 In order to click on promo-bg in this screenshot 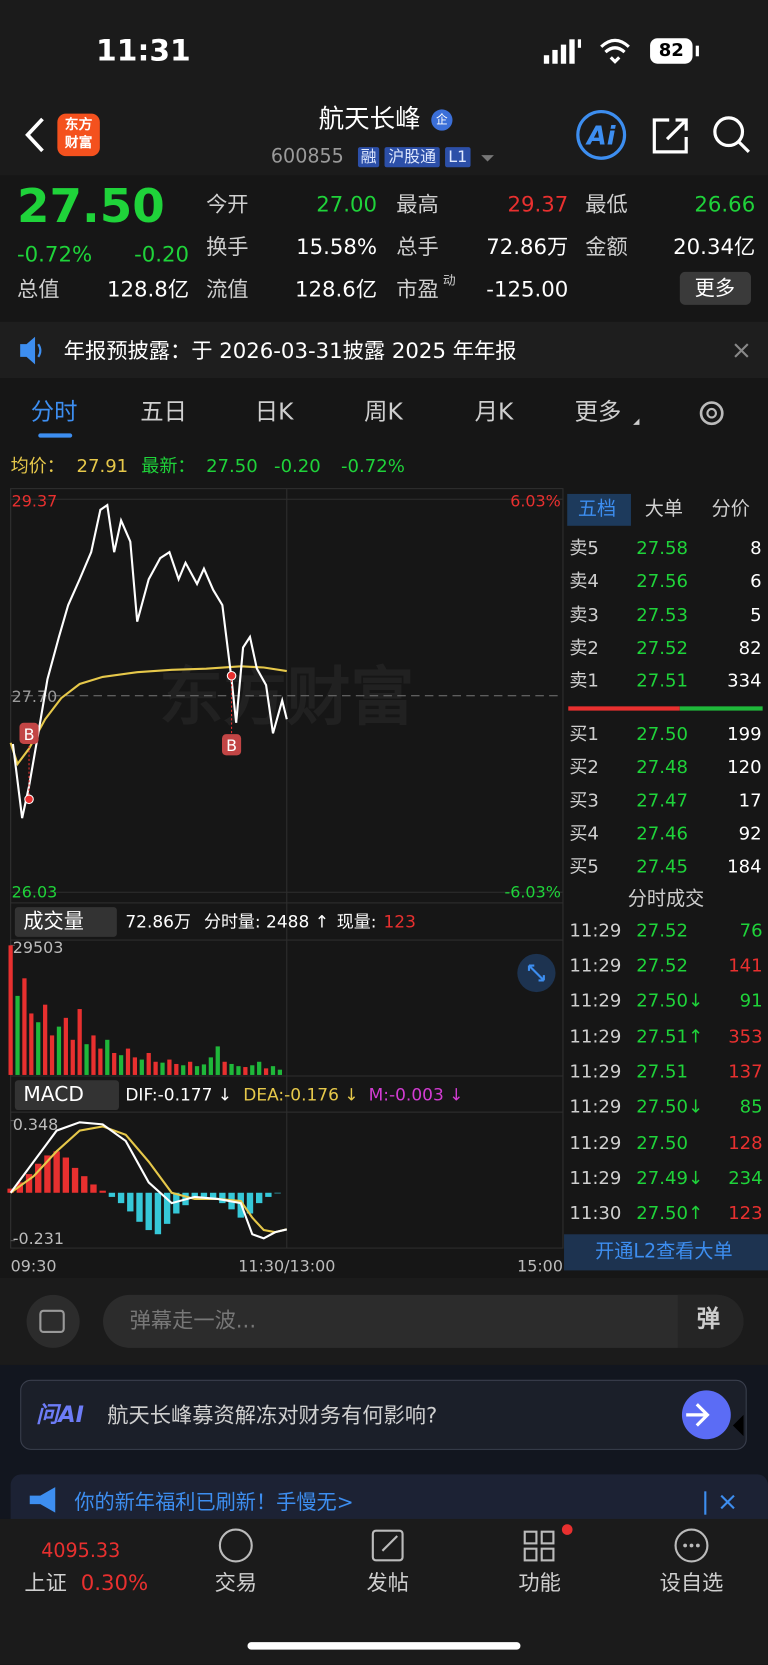, I will do `click(389, 1498)`.